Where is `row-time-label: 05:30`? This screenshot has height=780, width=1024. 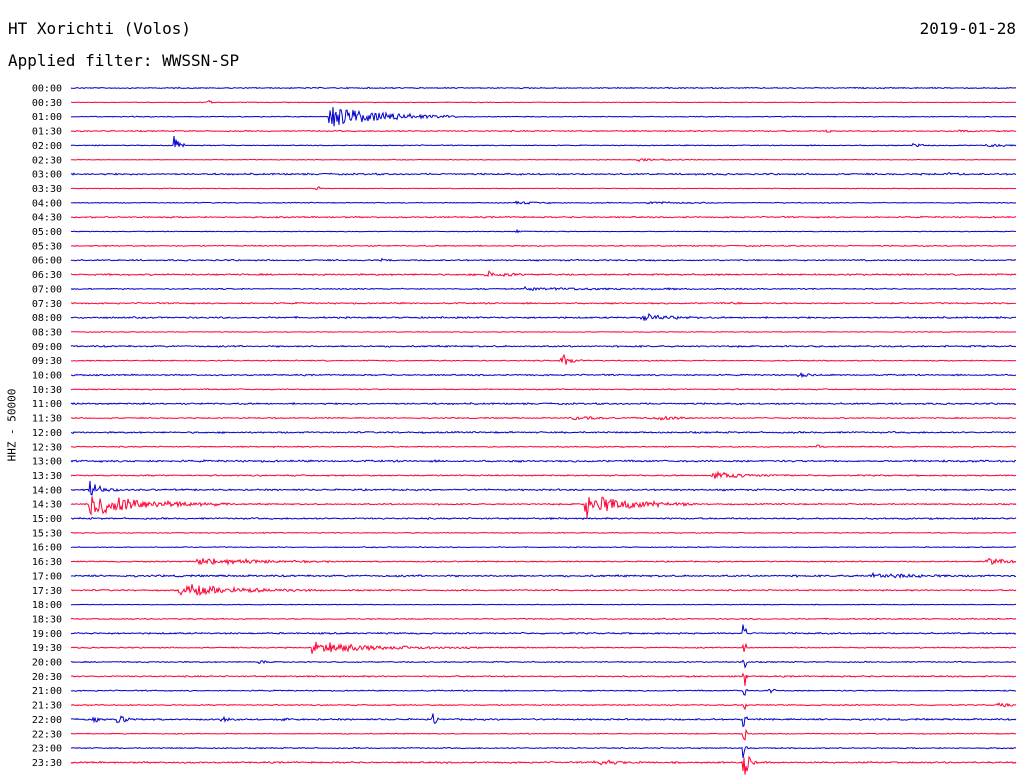
row-time-label: 05:30 is located at coordinates (47, 246).